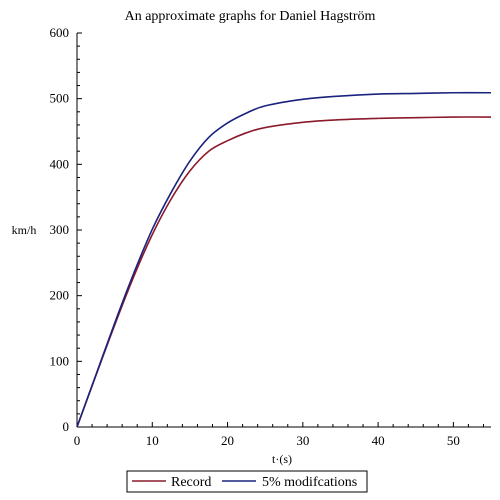 The height and width of the screenshot is (500, 500). Describe the element at coordinates (60, 229) in the screenshot. I see `y-tick-label: 300` at that location.